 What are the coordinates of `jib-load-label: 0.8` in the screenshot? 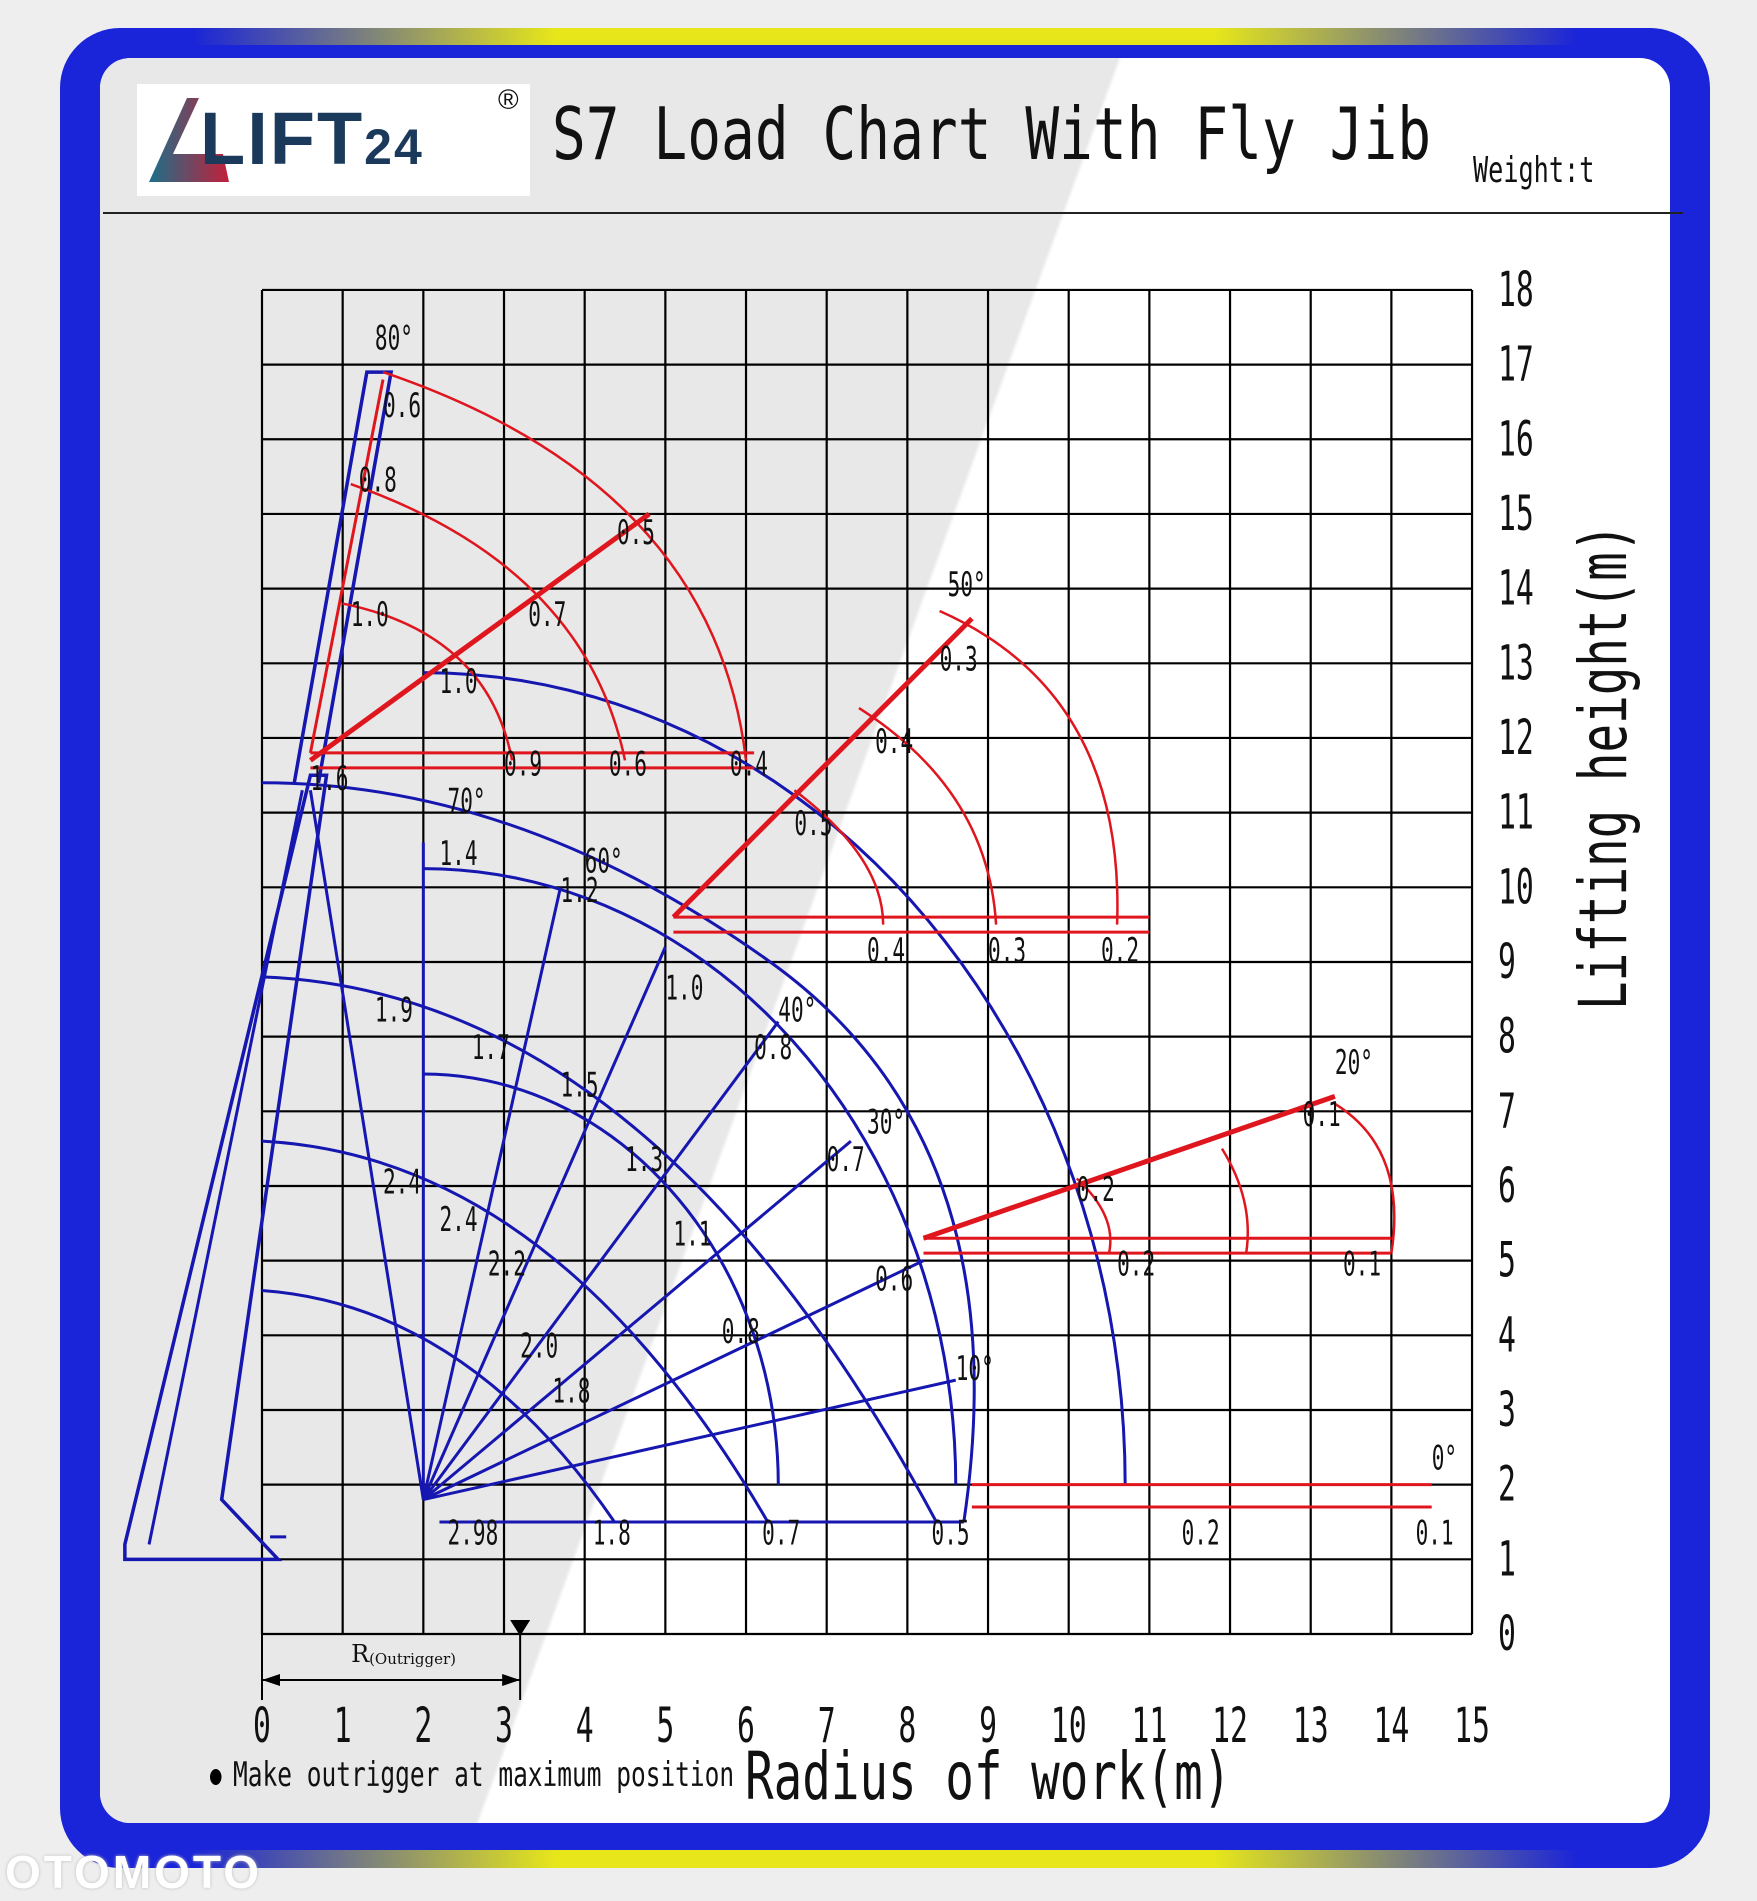 It's located at (378, 480).